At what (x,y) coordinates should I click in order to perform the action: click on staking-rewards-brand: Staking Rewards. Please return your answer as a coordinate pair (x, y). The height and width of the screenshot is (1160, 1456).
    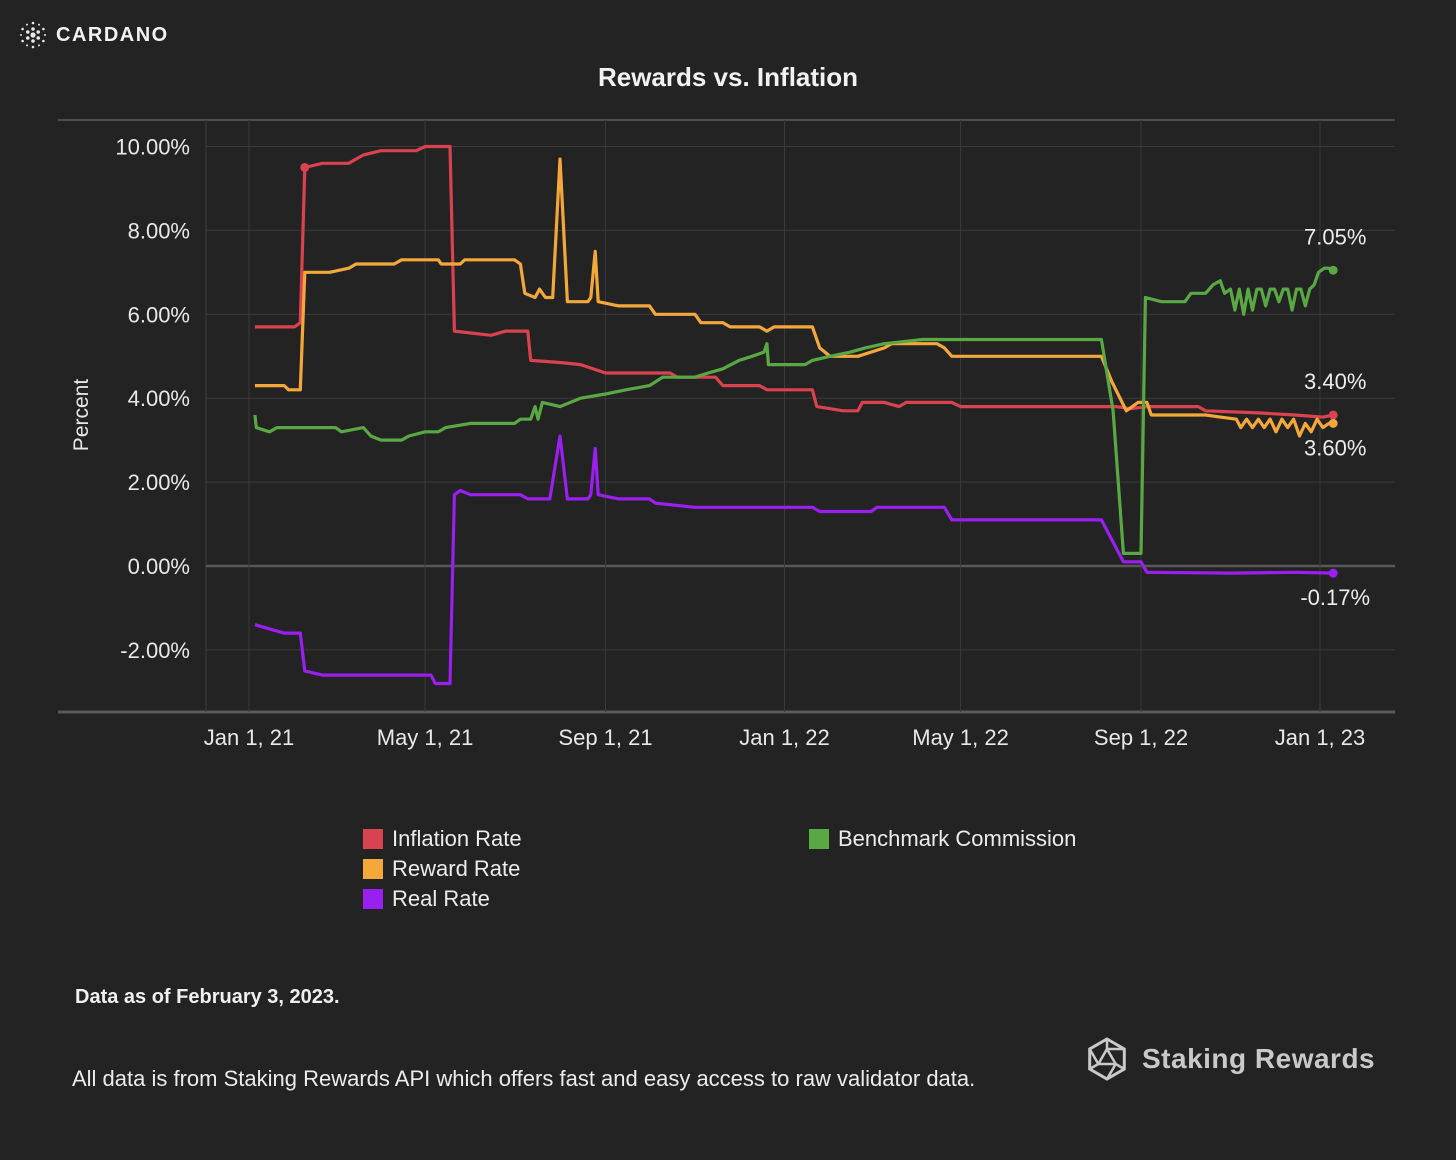
    Looking at the image, I should click on (1229, 1059).